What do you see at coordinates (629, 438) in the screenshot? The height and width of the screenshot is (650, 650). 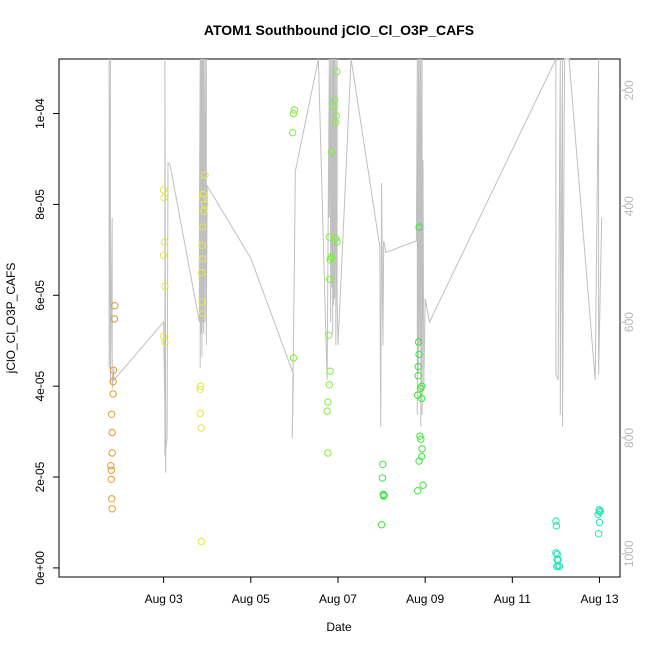 I see `y2-tick-label: 800` at bounding box center [629, 438].